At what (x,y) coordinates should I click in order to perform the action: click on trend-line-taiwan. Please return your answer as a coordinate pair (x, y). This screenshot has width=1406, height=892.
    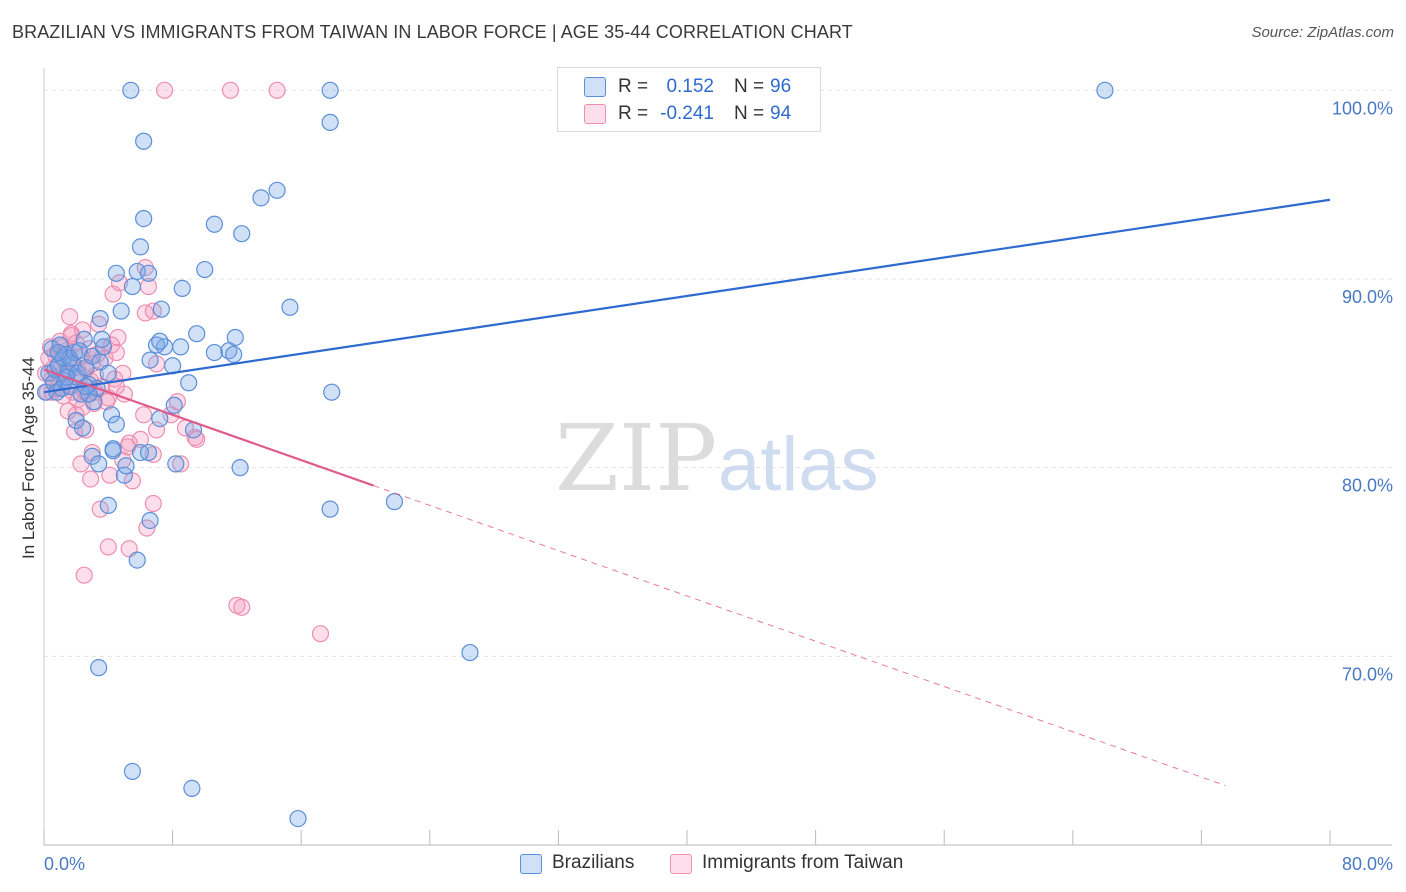
    Looking at the image, I should click on (208, 427).